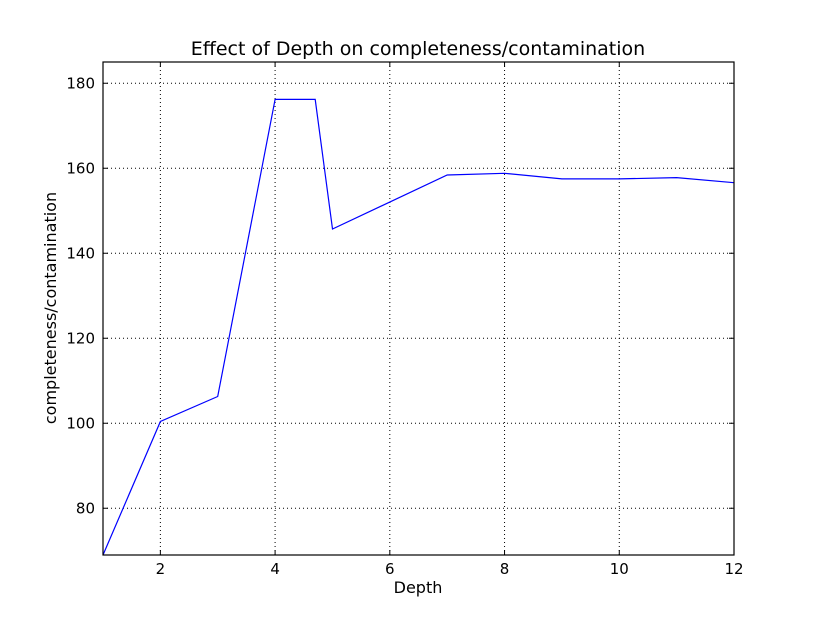 This screenshot has width=815, height=619. I want to click on y-tick-label: 100, so click(80, 423).